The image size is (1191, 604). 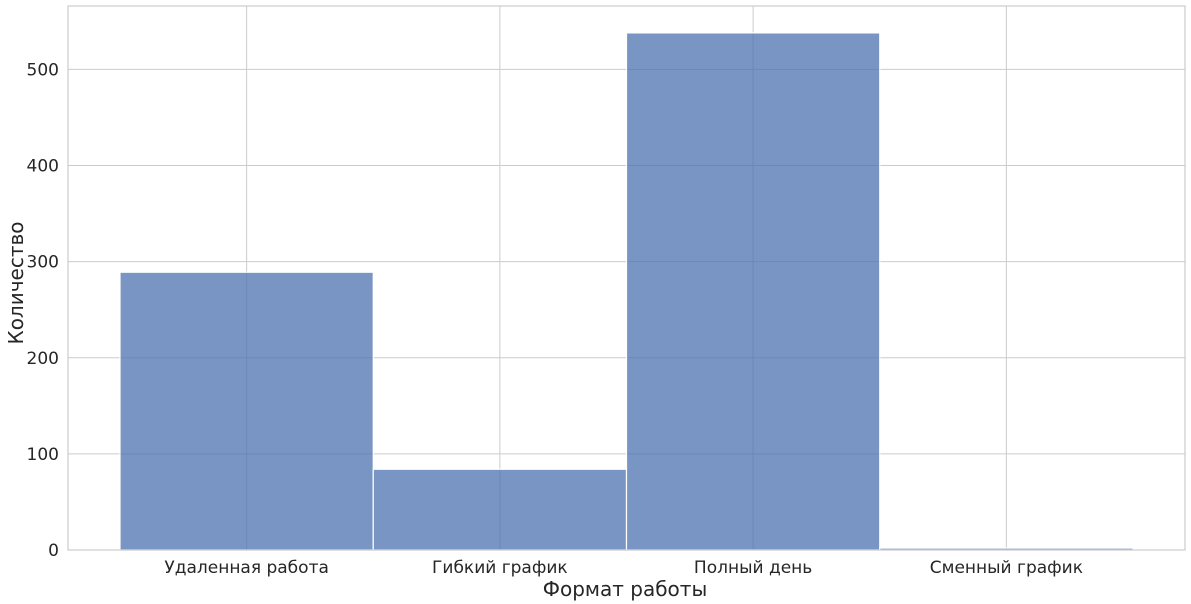 I want to click on y-tick-label: 0, so click(x=53, y=551).